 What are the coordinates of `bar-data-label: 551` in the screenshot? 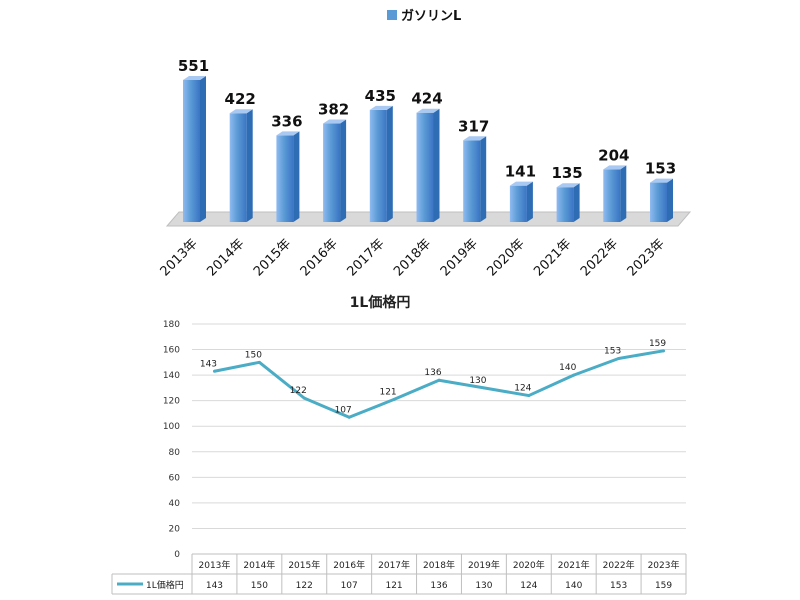 It's located at (193, 66).